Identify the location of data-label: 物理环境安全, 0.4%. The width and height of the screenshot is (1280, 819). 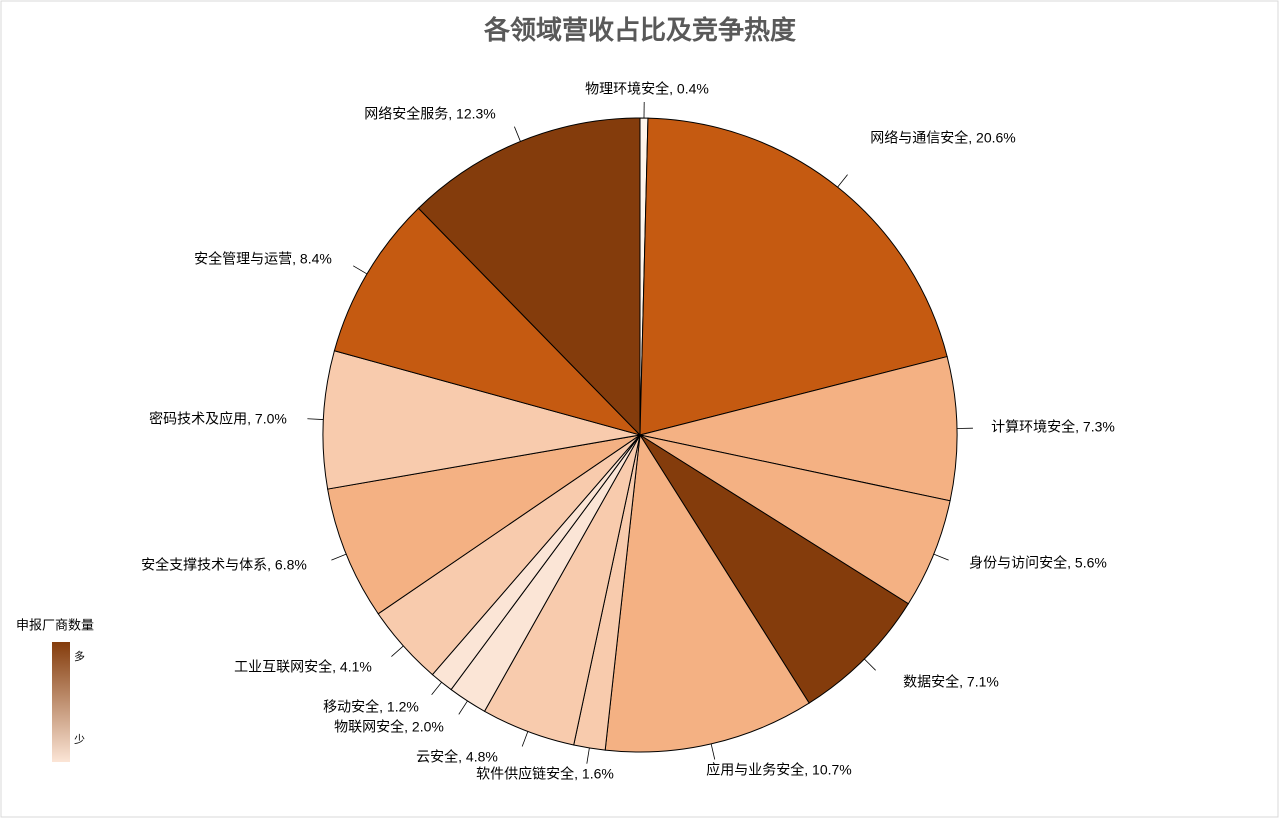
(647, 89).